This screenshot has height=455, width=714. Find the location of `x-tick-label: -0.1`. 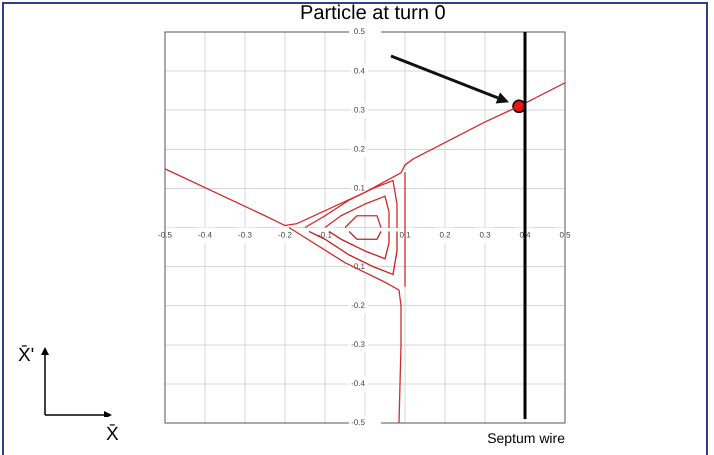

x-tick-label: -0.1 is located at coordinates (325, 235).